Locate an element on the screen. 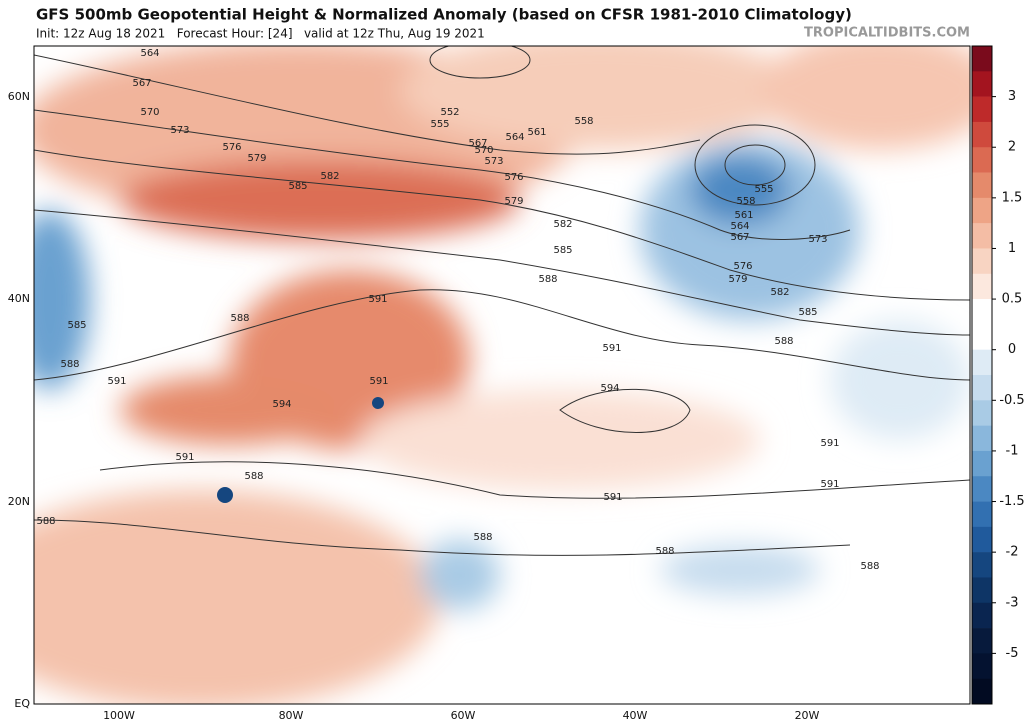  colorbar-tick-label: 1.5 is located at coordinates (1012, 197).